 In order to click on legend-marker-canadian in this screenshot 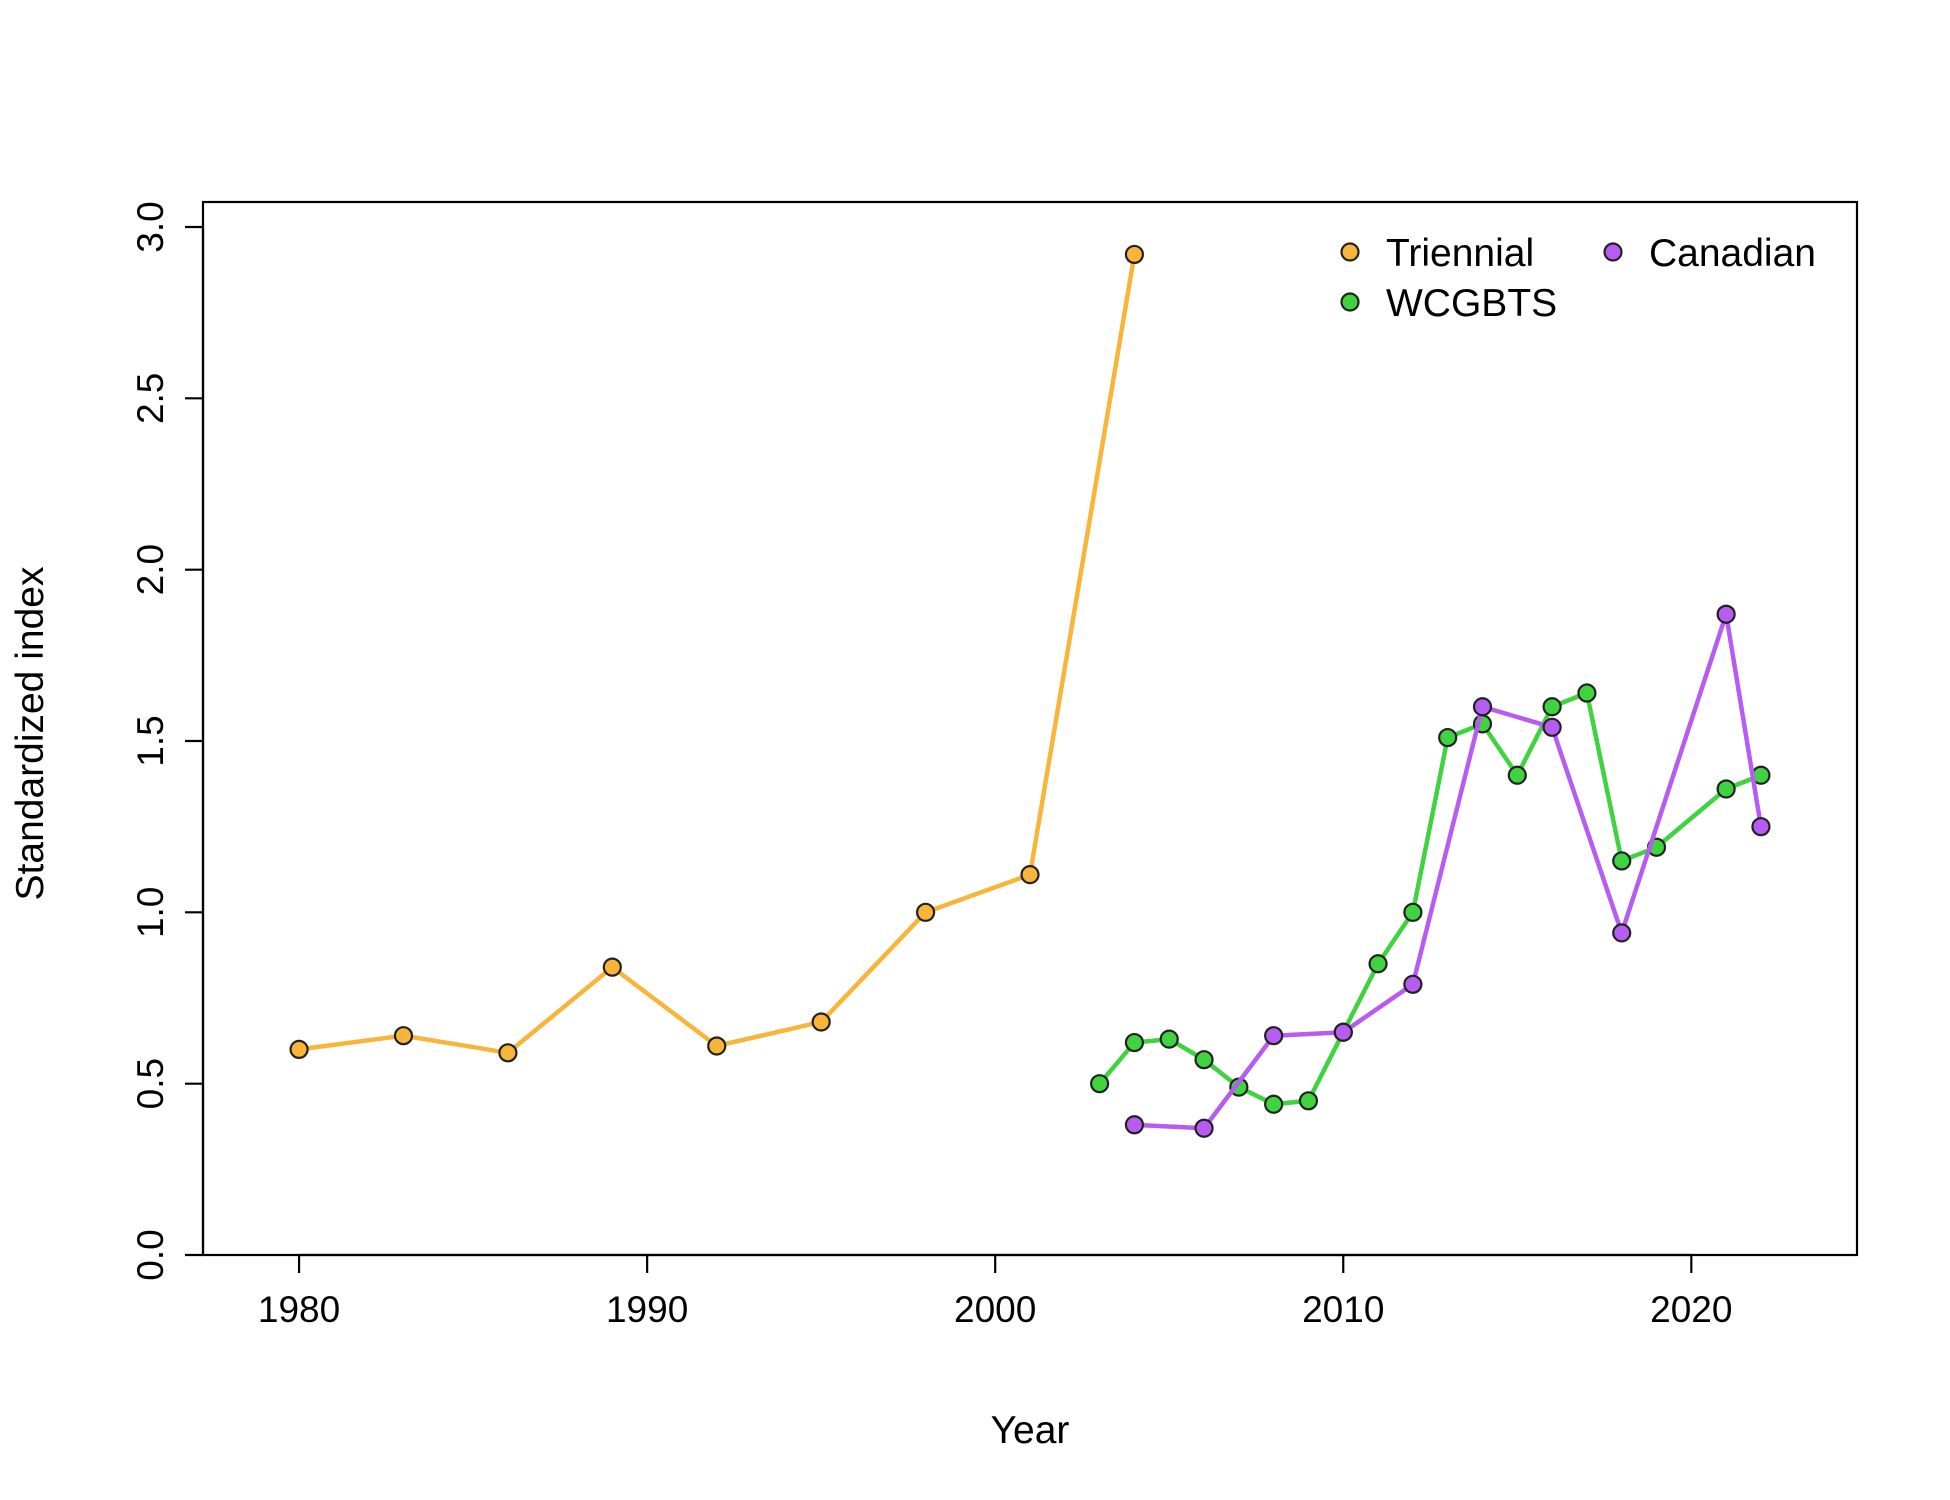, I will do `click(1613, 252)`.